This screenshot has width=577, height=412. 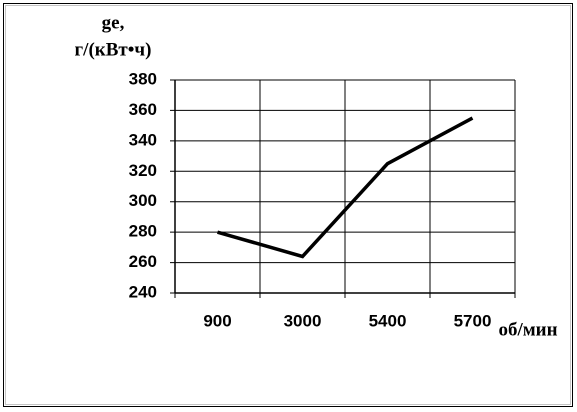 I want to click on y-axis-label: г/(кВт•ч), so click(x=113, y=49).